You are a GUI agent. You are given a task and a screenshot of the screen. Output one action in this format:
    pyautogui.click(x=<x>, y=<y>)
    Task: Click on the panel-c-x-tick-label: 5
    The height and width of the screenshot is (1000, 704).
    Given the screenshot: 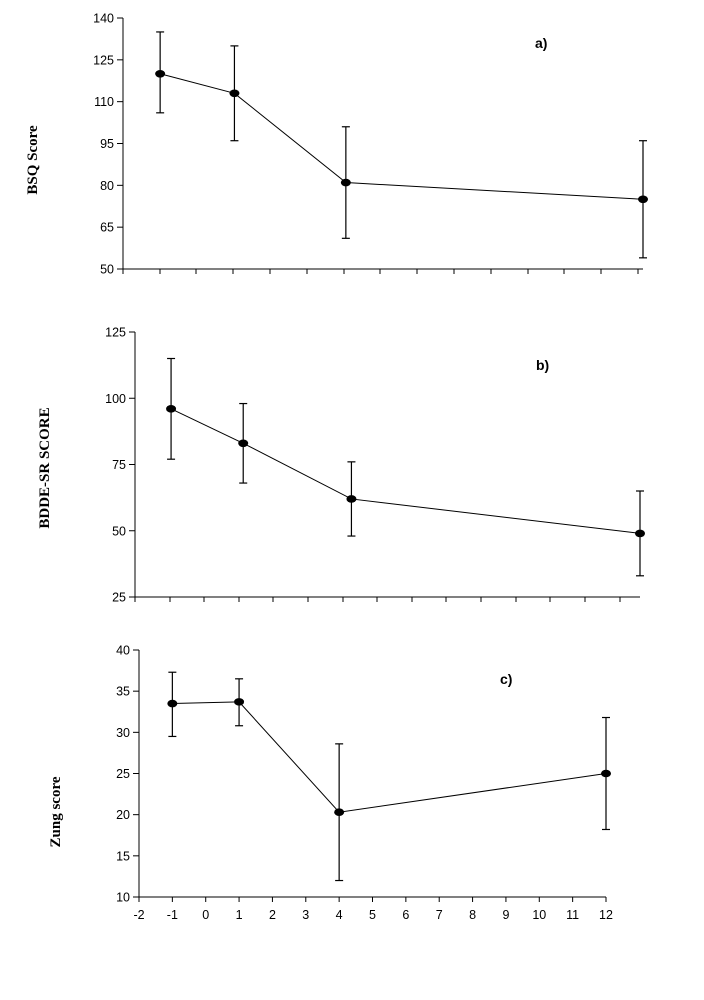 What is the action you would take?
    pyautogui.click(x=372, y=915)
    